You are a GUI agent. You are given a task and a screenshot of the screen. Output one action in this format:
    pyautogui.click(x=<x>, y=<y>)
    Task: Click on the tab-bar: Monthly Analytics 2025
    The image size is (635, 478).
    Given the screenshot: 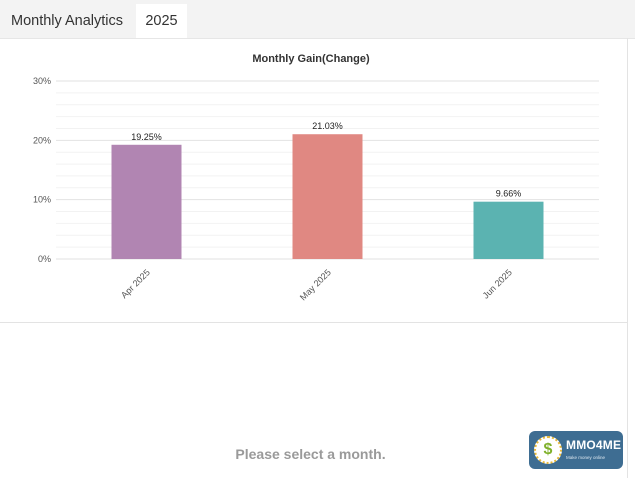 What is the action you would take?
    pyautogui.click(x=317, y=19)
    